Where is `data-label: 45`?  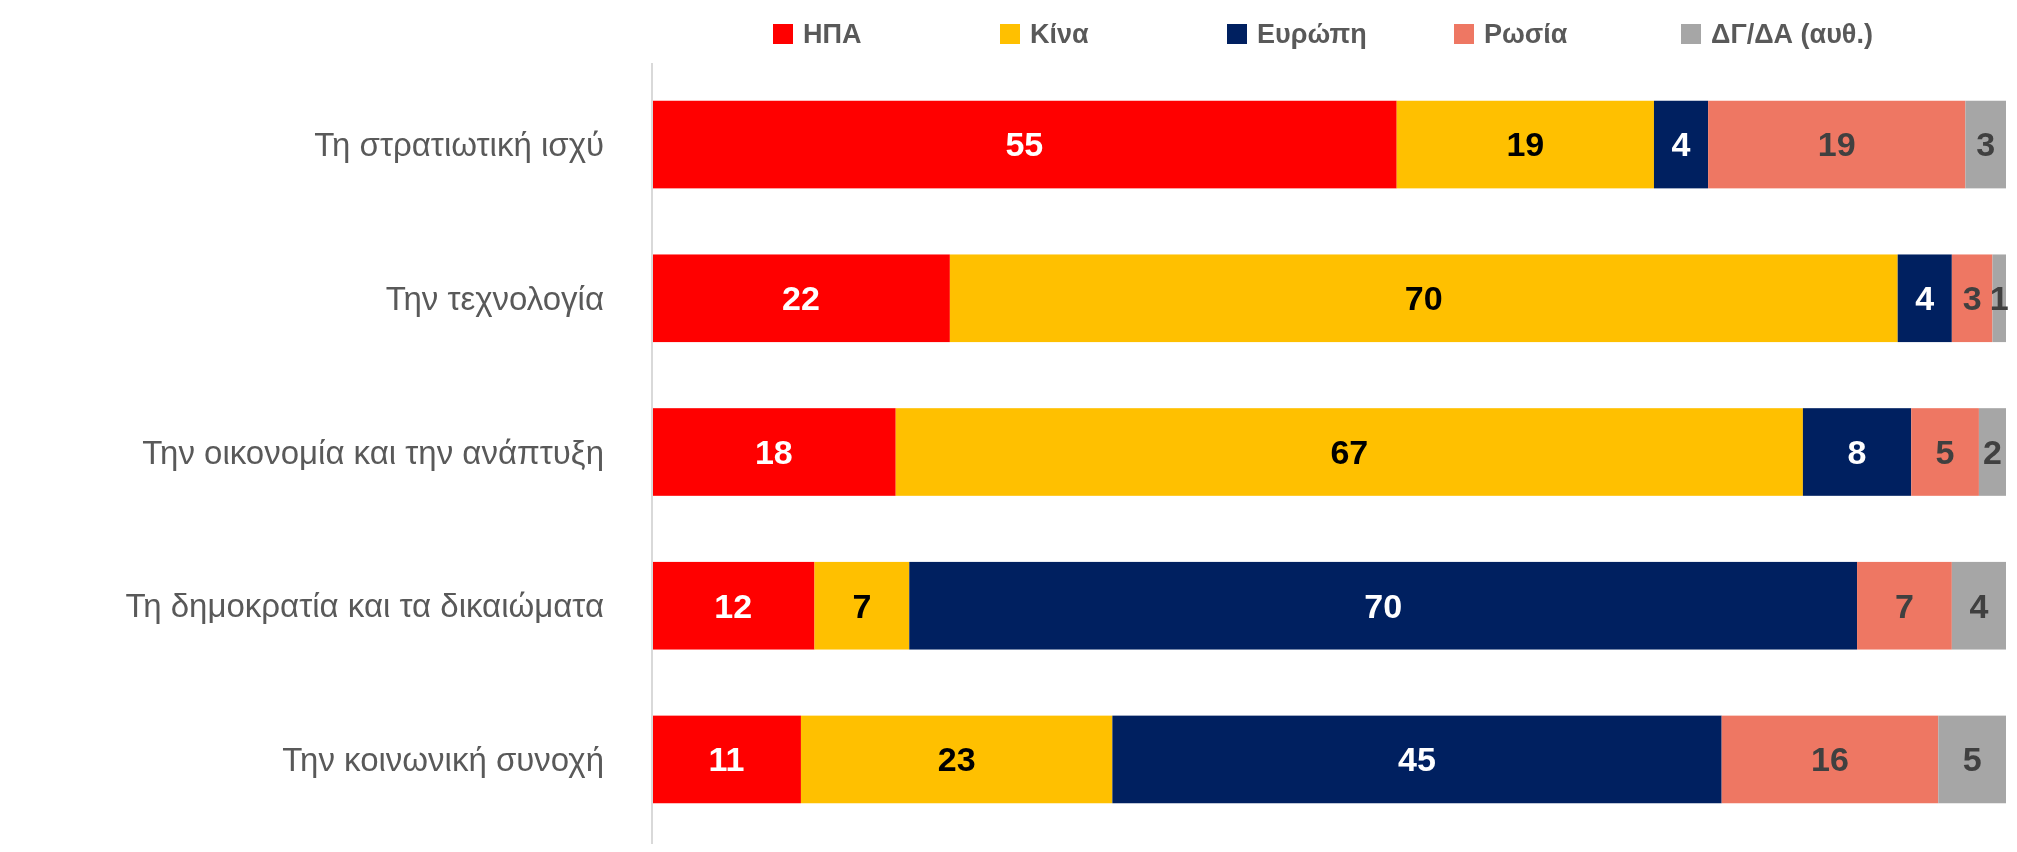 data-label: 45 is located at coordinates (1417, 759).